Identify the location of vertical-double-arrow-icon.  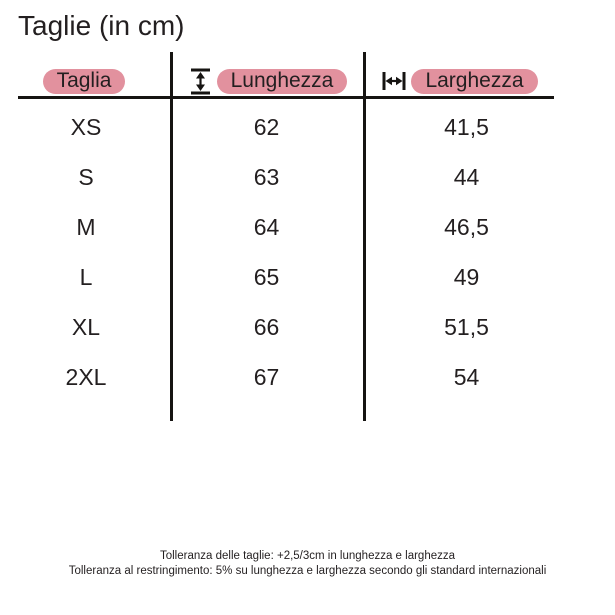
(200, 81).